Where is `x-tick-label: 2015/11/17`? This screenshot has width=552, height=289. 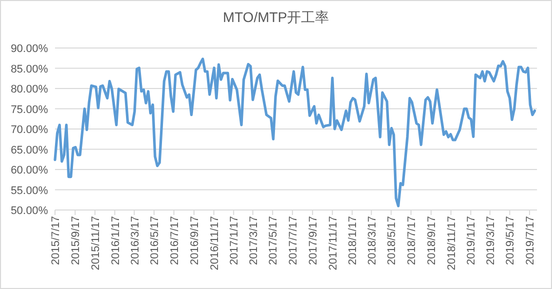 x-tick-label: 2015/11/17 is located at coordinates (96, 243).